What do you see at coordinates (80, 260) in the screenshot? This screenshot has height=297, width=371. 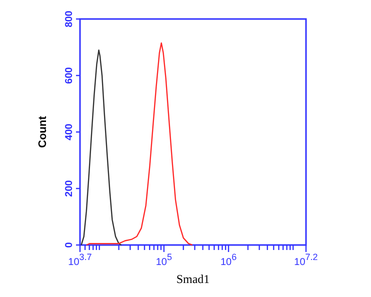 I see `x-tick-label: 10$^{3.7}$` at bounding box center [80, 260].